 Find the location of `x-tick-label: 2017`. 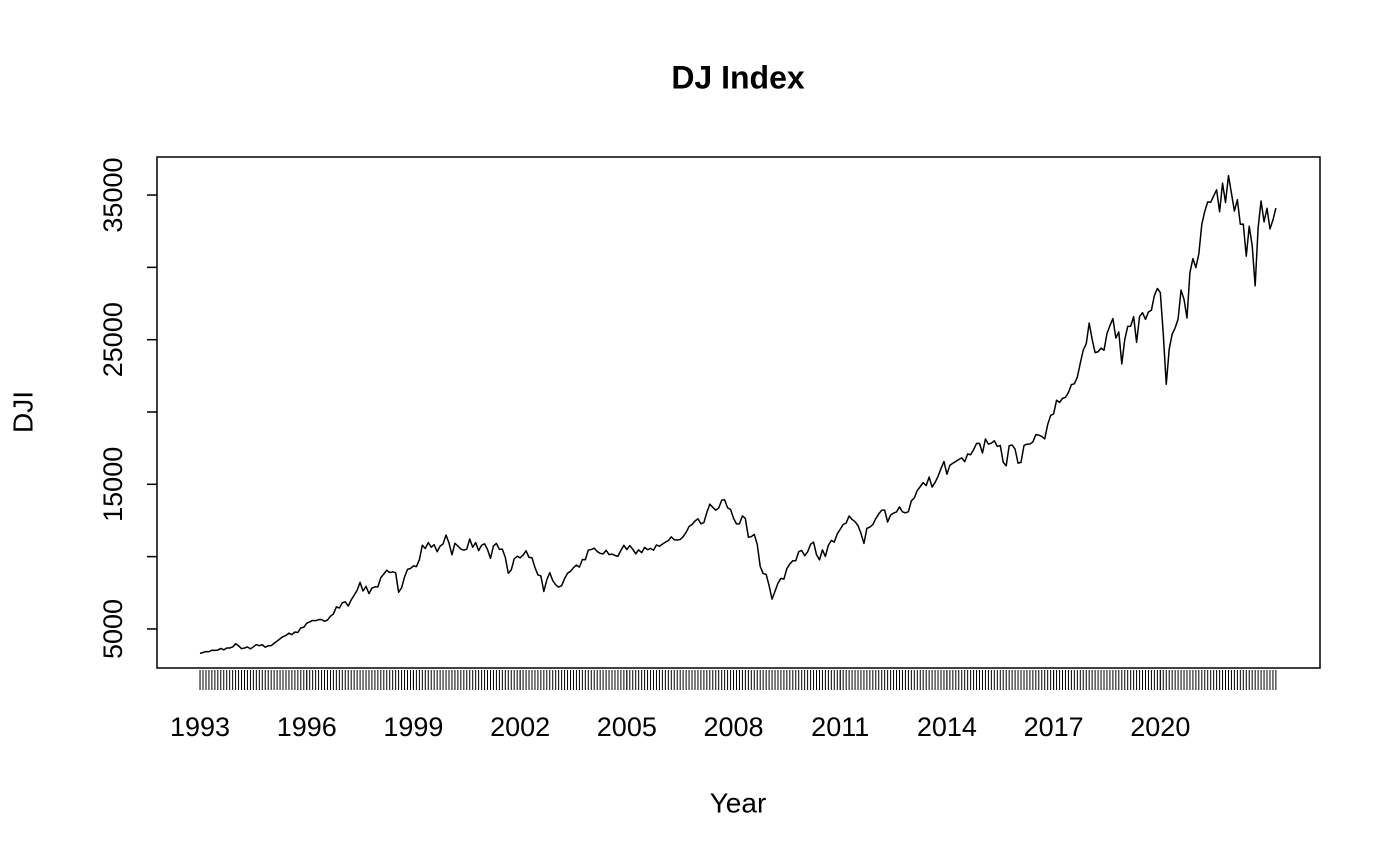

x-tick-label: 2017 is located at coordinates (1054, 727).